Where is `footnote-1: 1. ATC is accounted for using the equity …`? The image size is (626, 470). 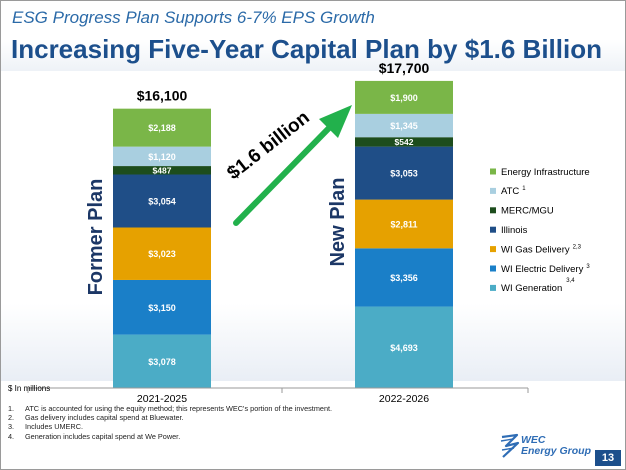 footnote-1: 1. ATC is accounted for using the equity … is located at coordinates (170, 408).